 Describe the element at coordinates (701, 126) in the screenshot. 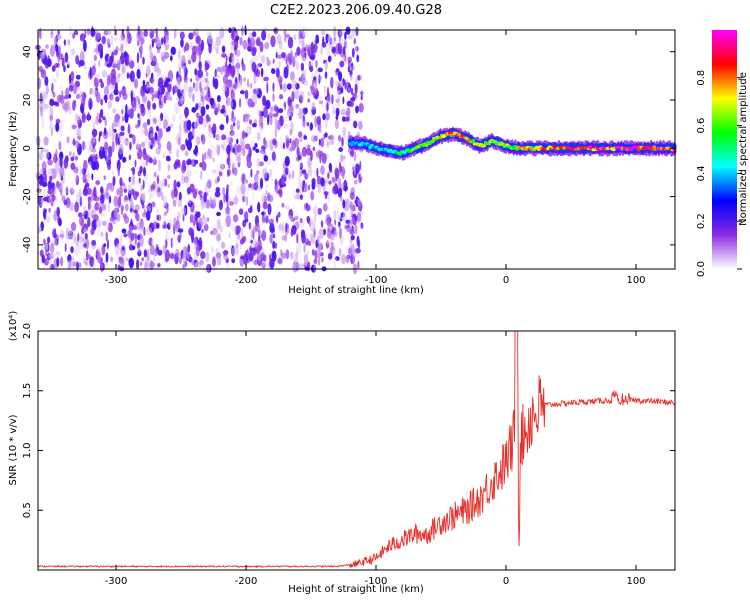

I see `colorbar-tick-label: 0.6` at that location.